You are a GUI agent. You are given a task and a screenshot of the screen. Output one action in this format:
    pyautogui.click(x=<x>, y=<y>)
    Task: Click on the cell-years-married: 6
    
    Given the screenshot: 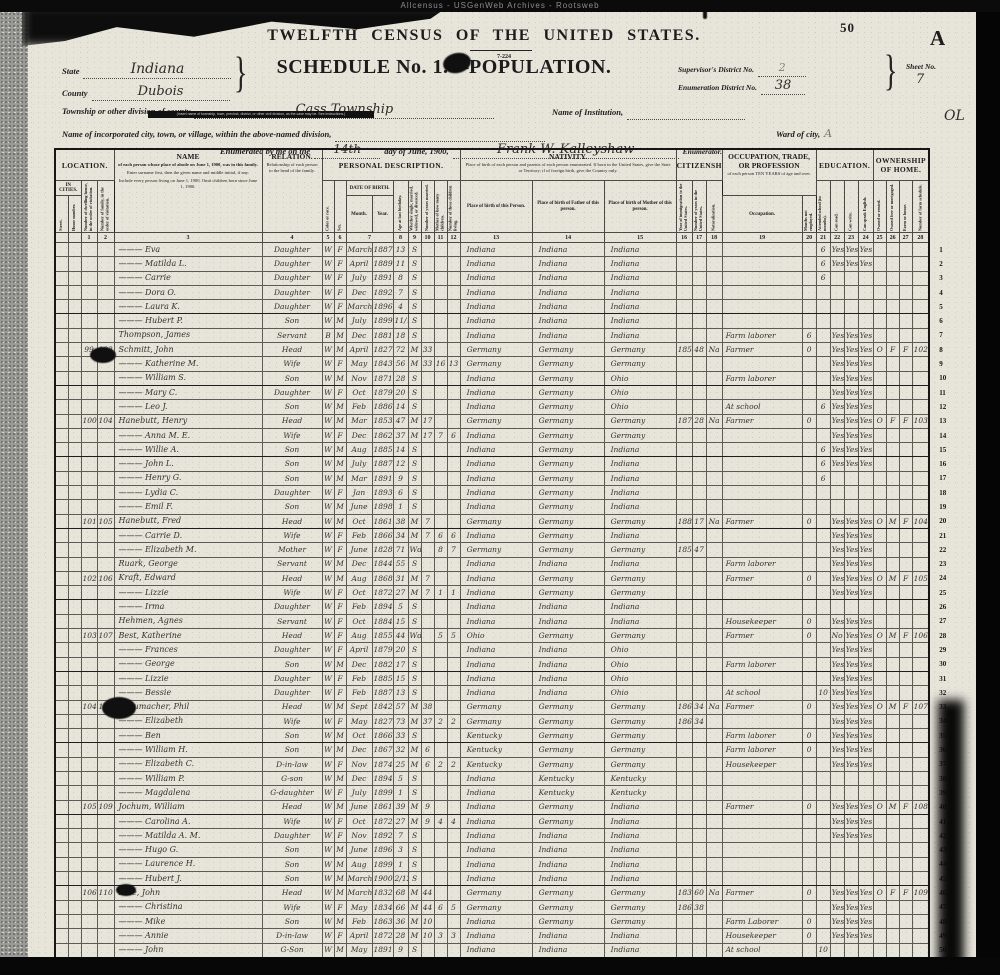 What is the action you would take?
    pyautogui.click(x=427, y=764)
    